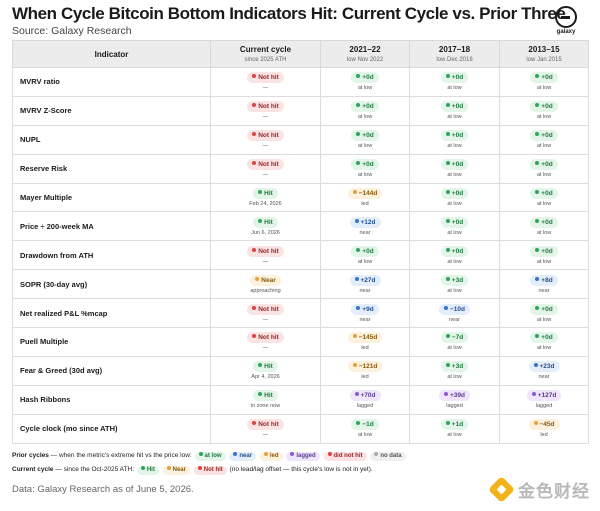  I want to click on status-pill: +27d, so click(365, 280).